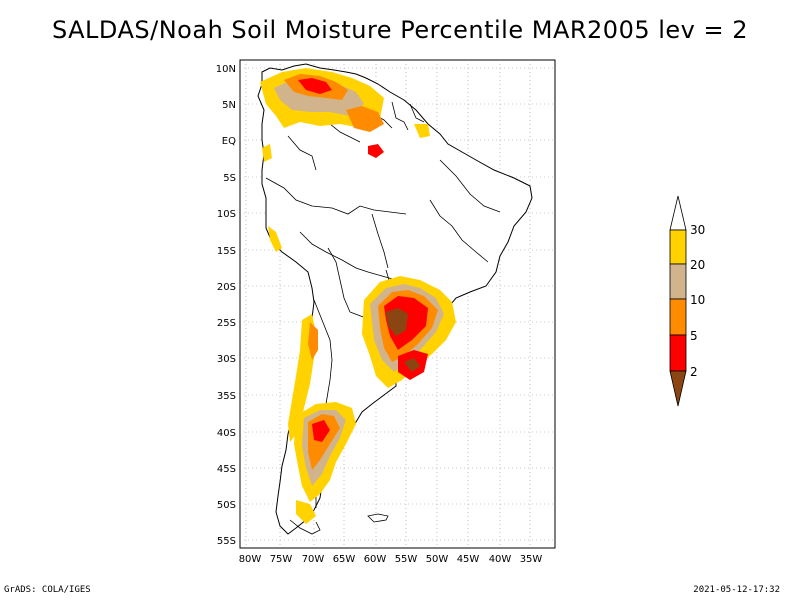 The width and height of the screenshot is (800, 600). I want to click on shade-ecuador-yellow, so click(267, 153).